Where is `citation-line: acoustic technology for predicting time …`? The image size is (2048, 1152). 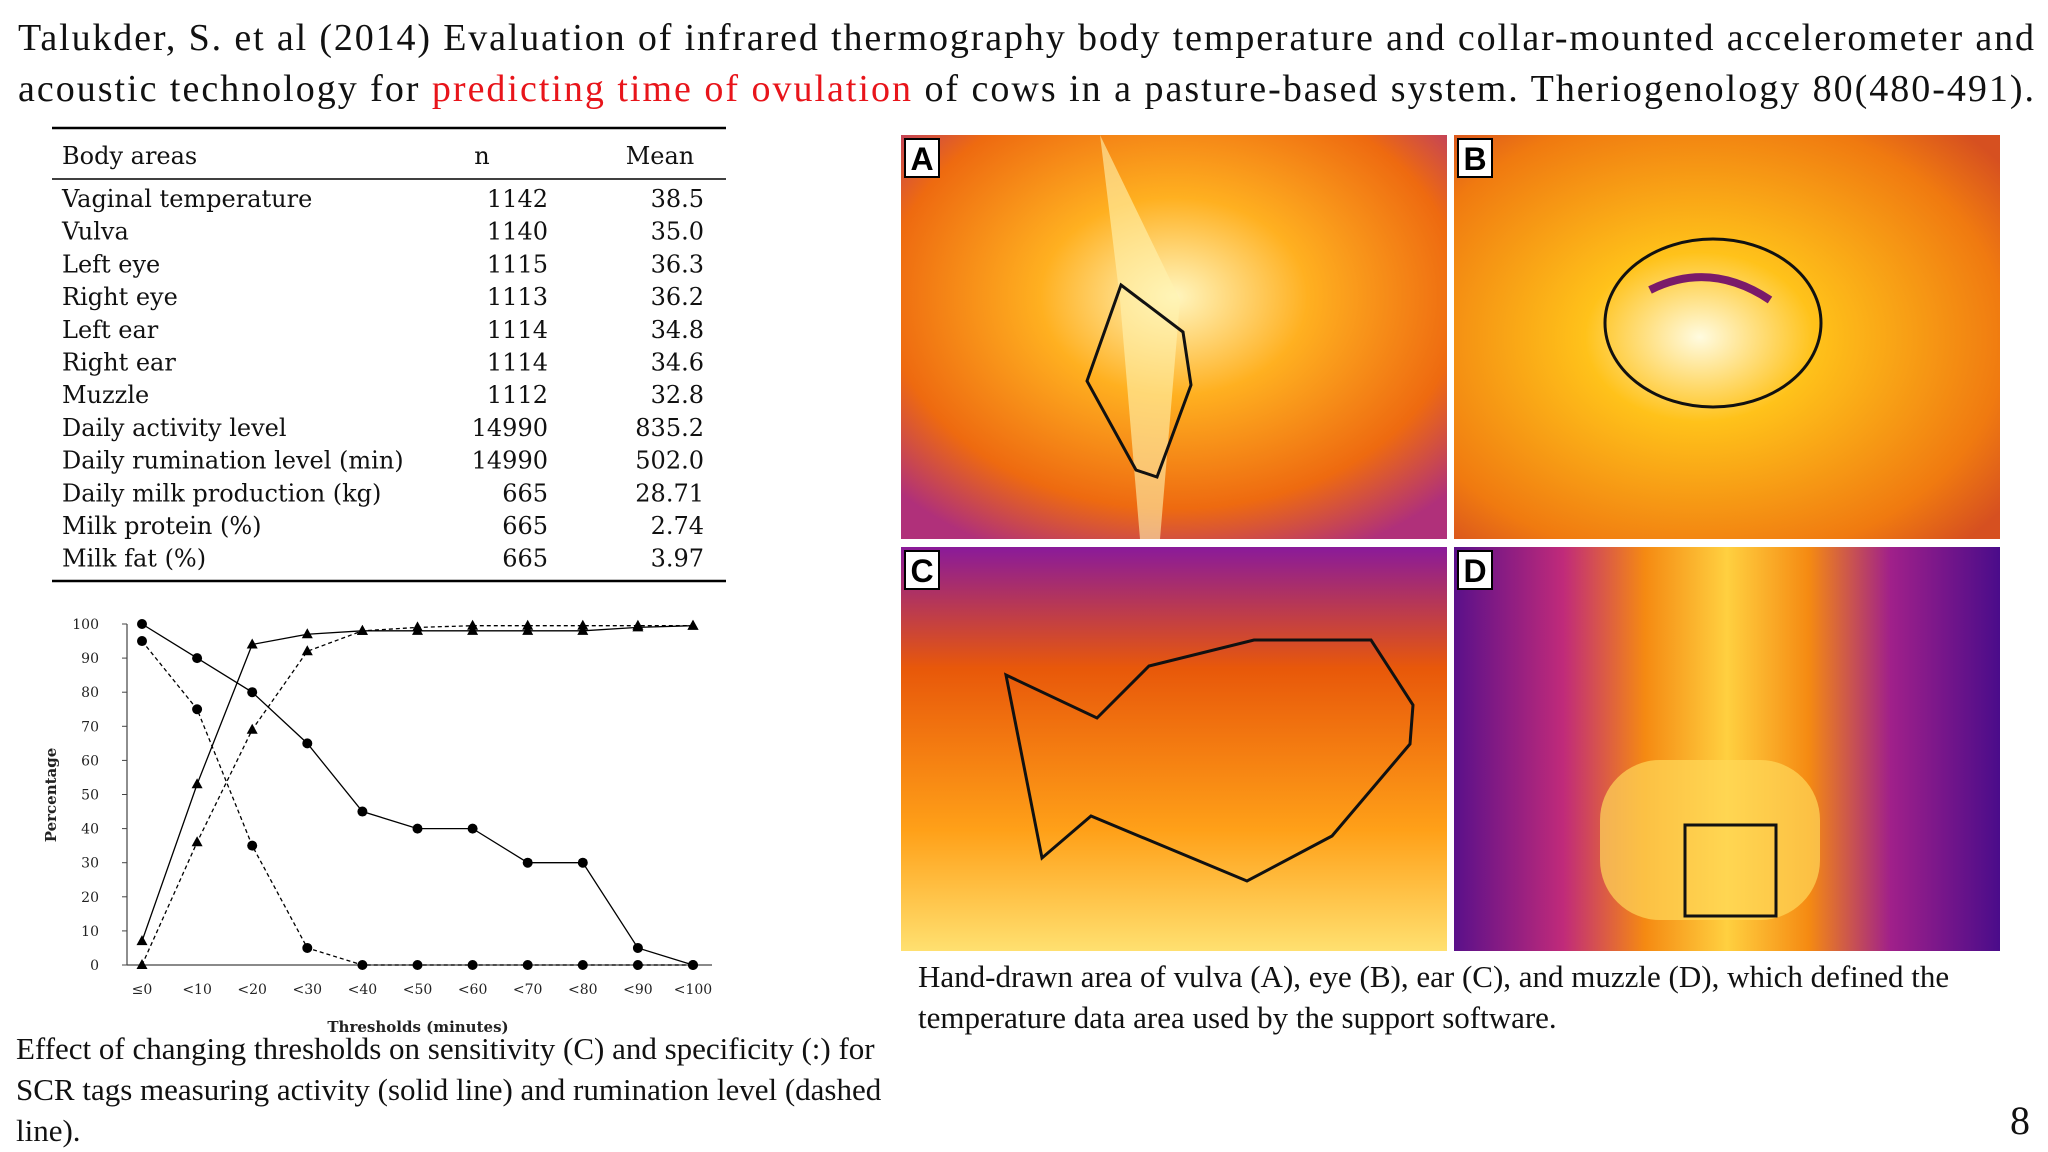
citation-line: acoustic technology for predicting time … is located at coordinates (1026, 89).